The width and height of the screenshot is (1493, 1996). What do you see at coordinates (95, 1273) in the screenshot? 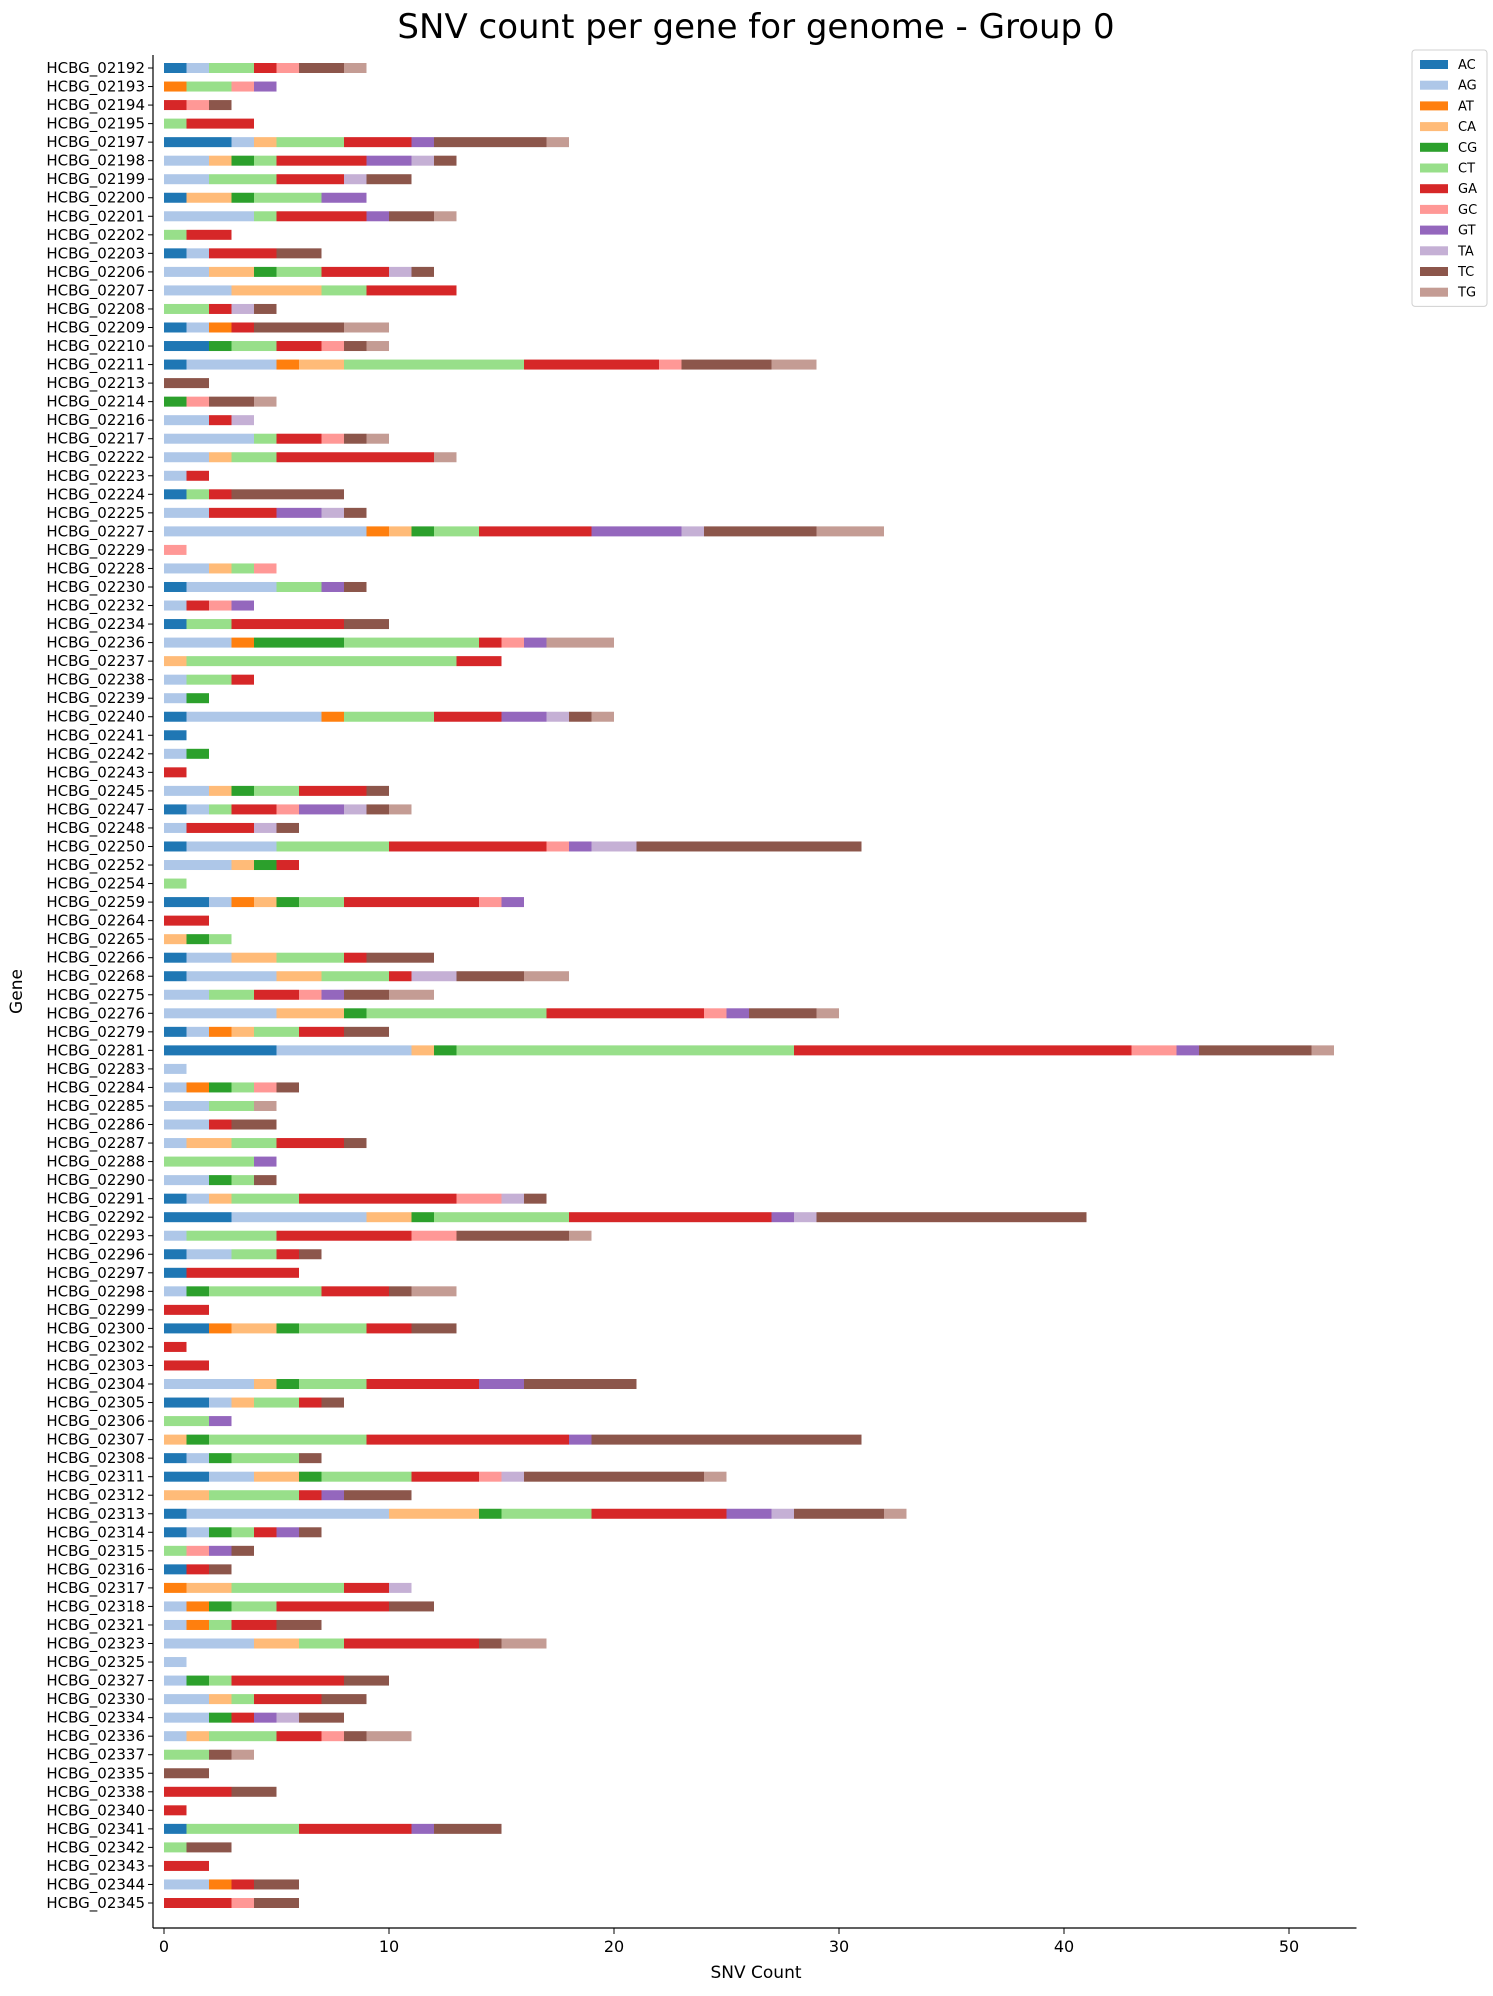
I see `gene-tick-label: HCBG_02297` at bounding box center [95, 1273].